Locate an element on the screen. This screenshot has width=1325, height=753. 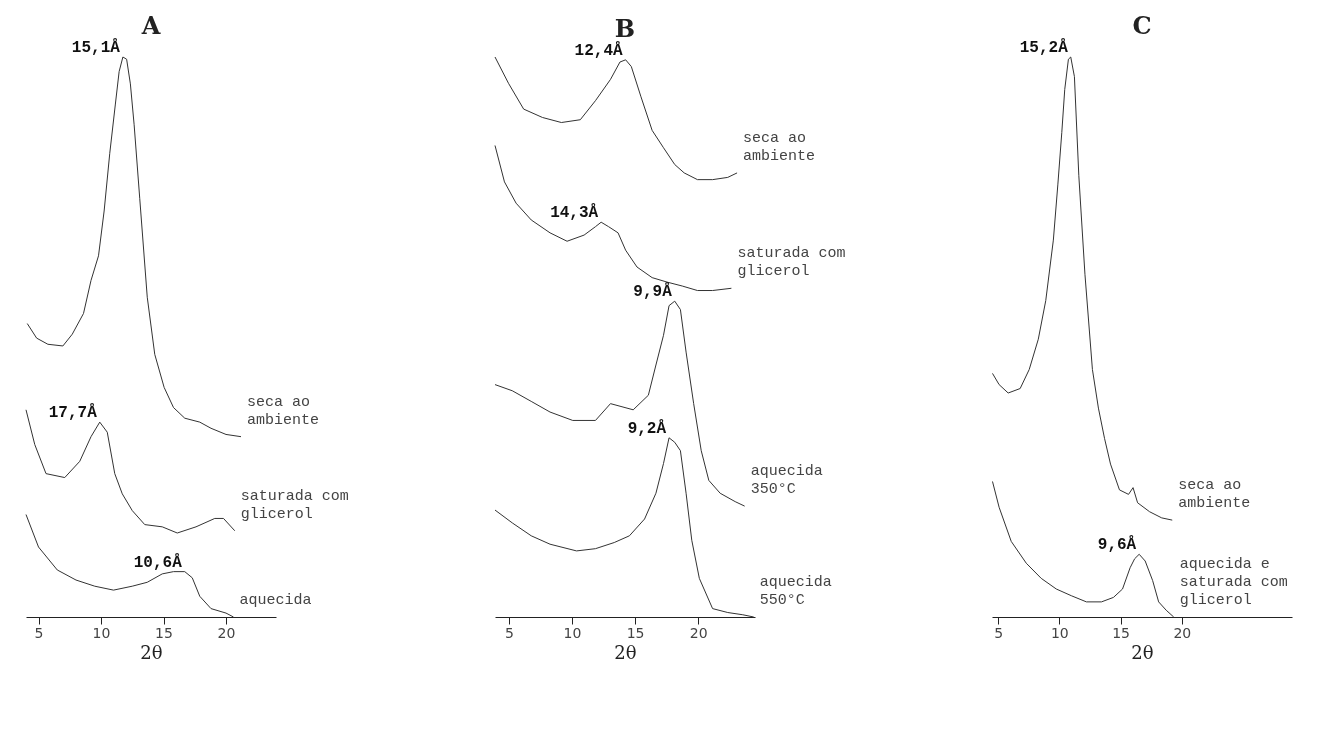
annotation: 14,3Å is located at coordinates (574, 213).